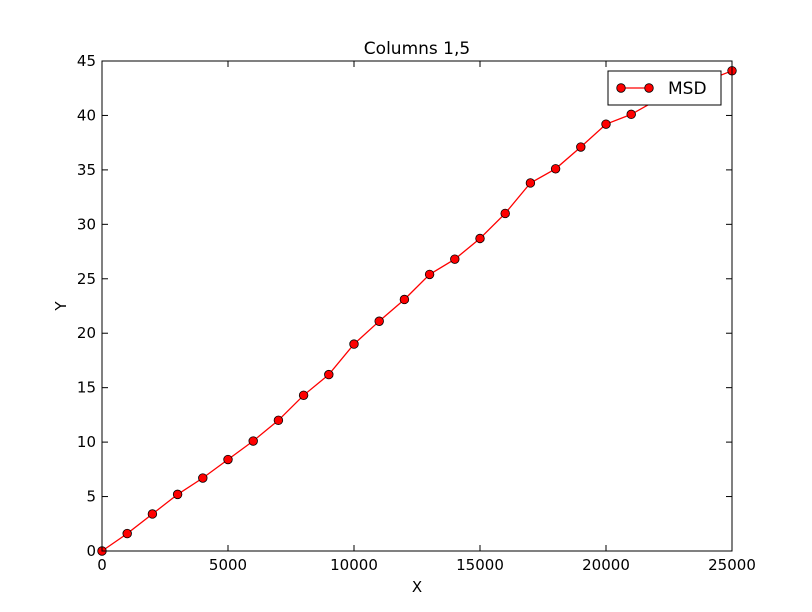 This screenshot has height=612, width=812. I want to click on x-tick-label: 5000, so click(228, 565).